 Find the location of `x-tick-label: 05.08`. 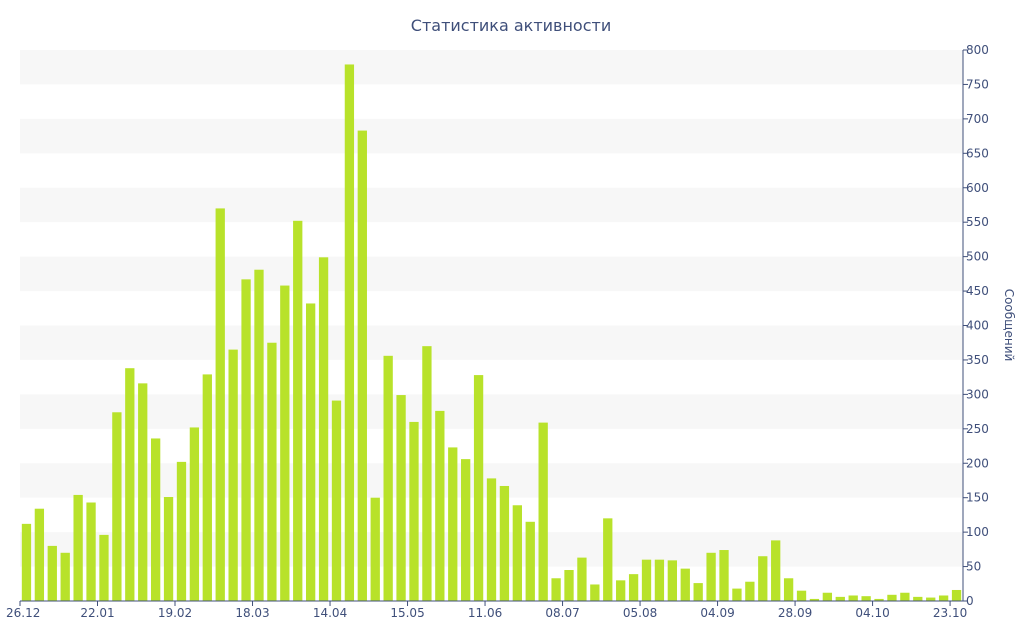

x-tick-label: 05.08 is located at coordinates (640, 613).